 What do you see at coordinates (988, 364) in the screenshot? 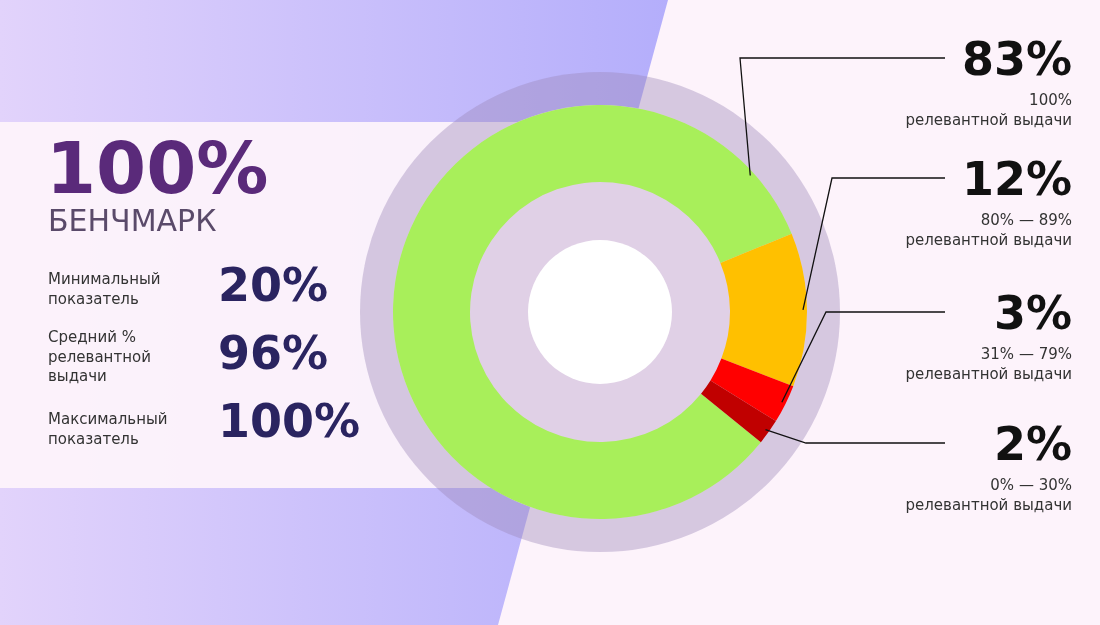
I see `slice-label: 31% — 79% релевантной выдачи` at bounding box center [988, 364].